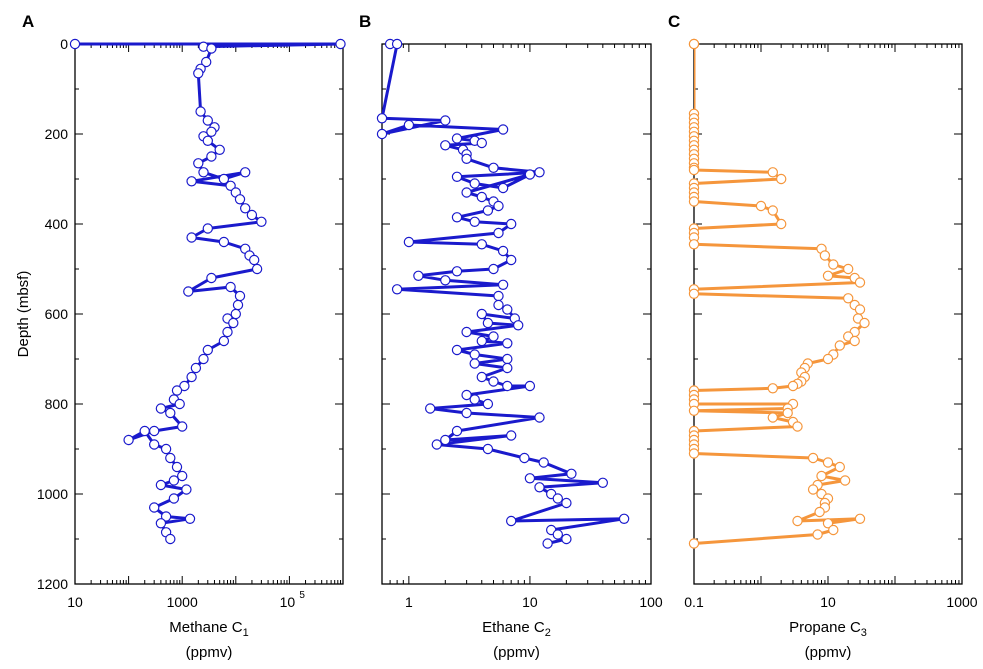 This screenshot has height=669, width=983. Describe the element at coordinates (365, 21) in the screenshot. I see `panel-letter: B` at that location.